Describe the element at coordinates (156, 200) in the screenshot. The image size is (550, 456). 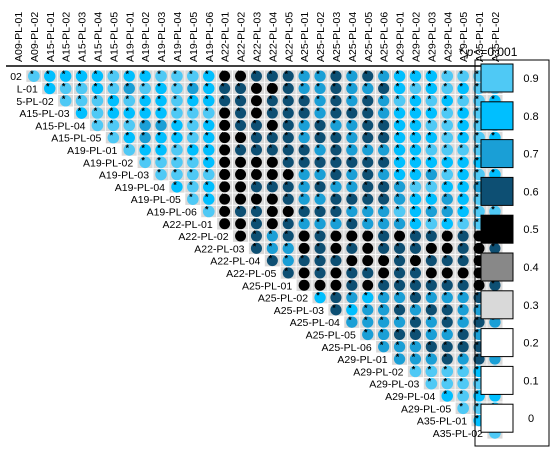
I see `row-label: A19-PL-05` at that location.